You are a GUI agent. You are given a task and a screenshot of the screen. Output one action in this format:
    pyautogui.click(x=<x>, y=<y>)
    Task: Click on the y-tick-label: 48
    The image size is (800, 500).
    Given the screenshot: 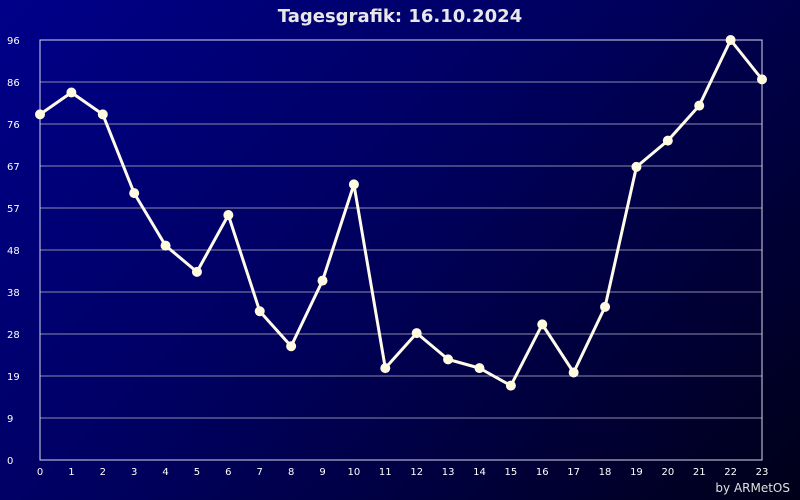 What is the action you would take?
    pyautogui.click(x=13, y=251)
    